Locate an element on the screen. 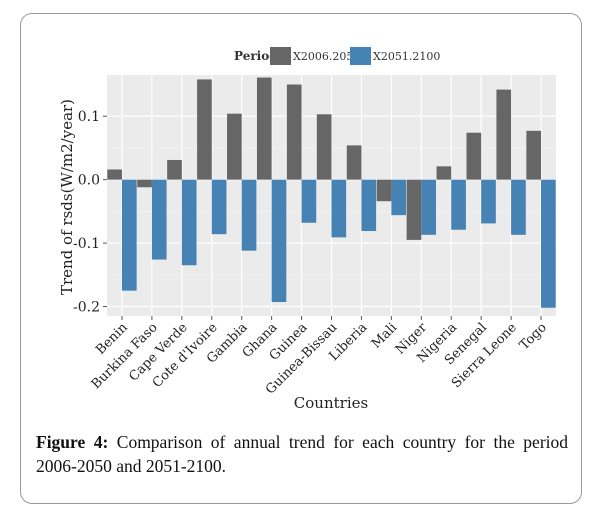 This screenshot has width=602, height=513. y-tick-label: -0.2 is located at coordinates (86, 307).